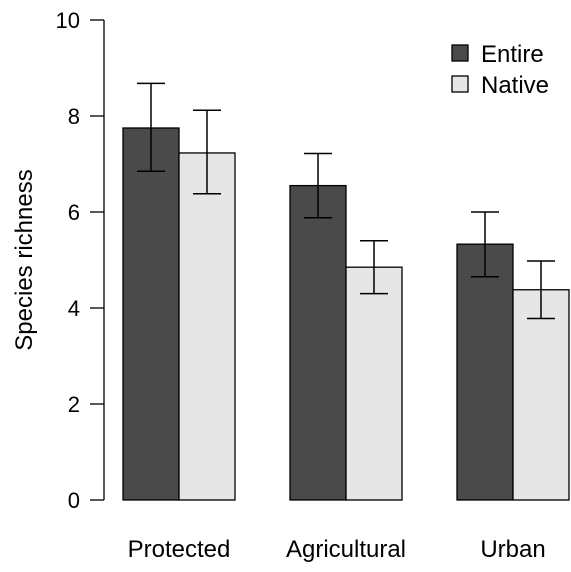 The width and height of the screenshot is (571, 572). Describe the element at coordinates (485, 372) in the screenshot. I see `bar-urban-entire` at that location.